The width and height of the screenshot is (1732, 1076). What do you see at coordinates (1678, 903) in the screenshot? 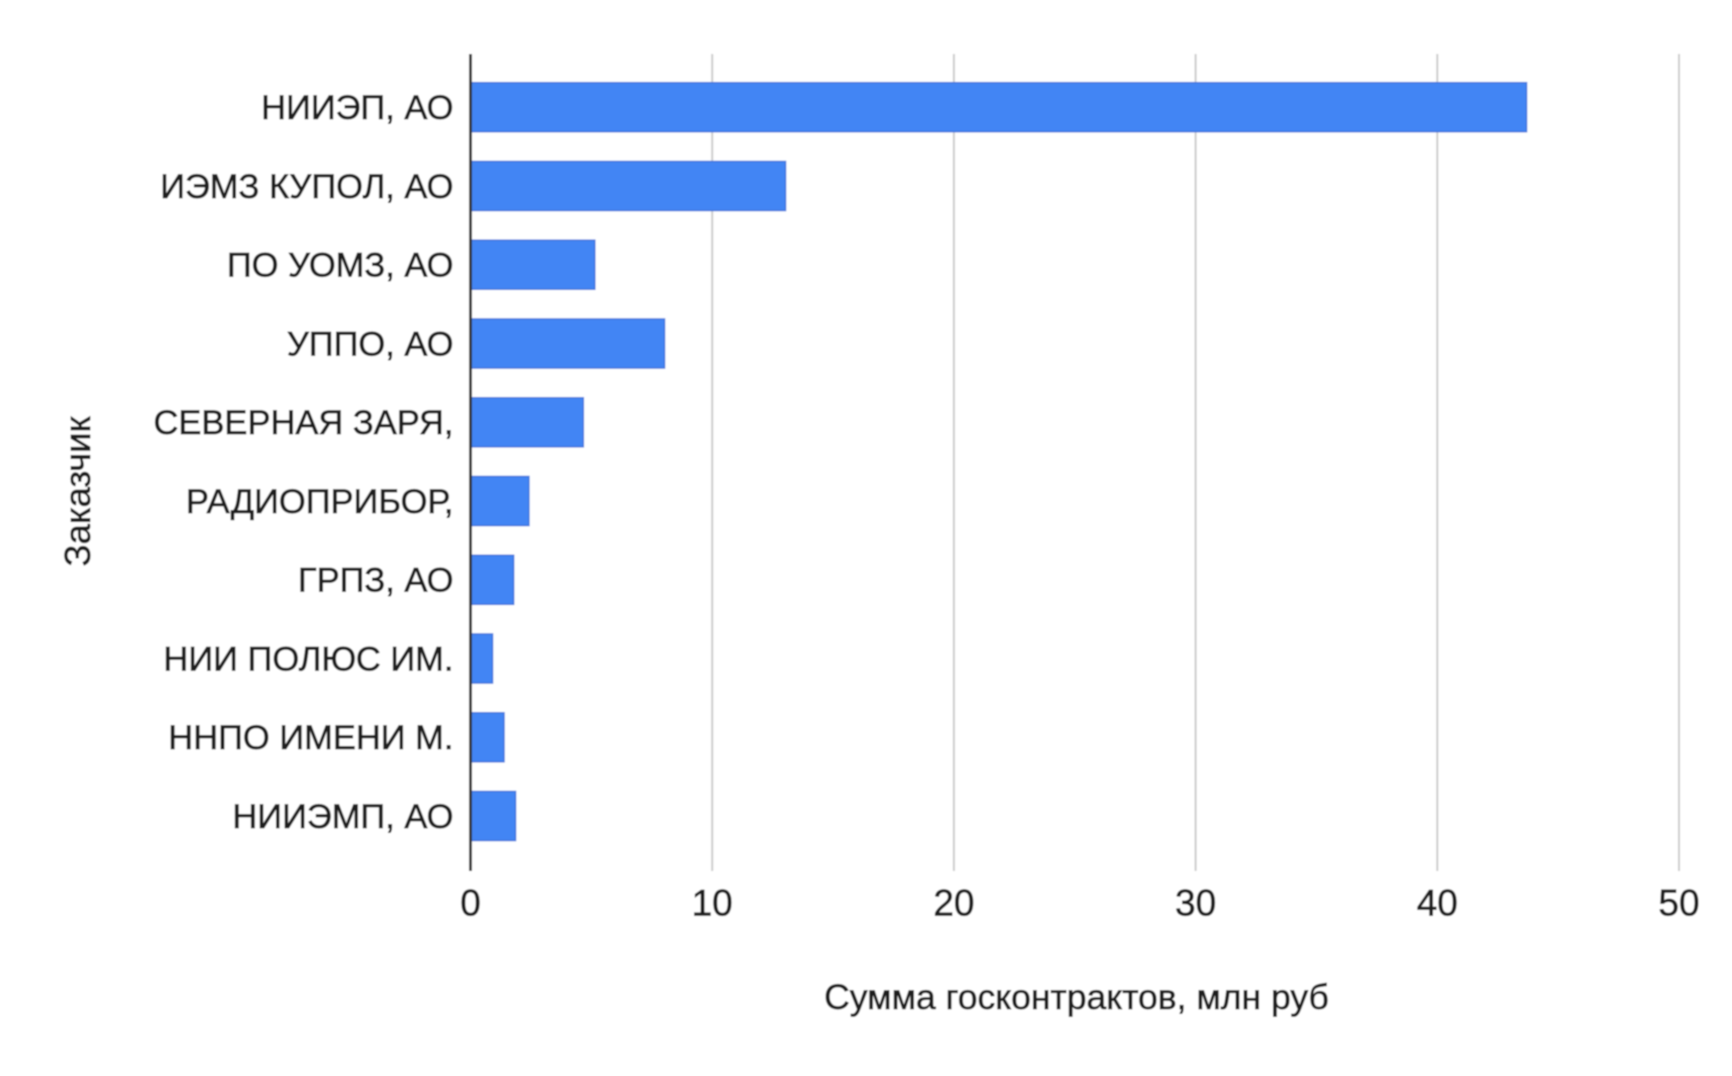
I see `svg-text: 50` at bounding box center [1678, 903].